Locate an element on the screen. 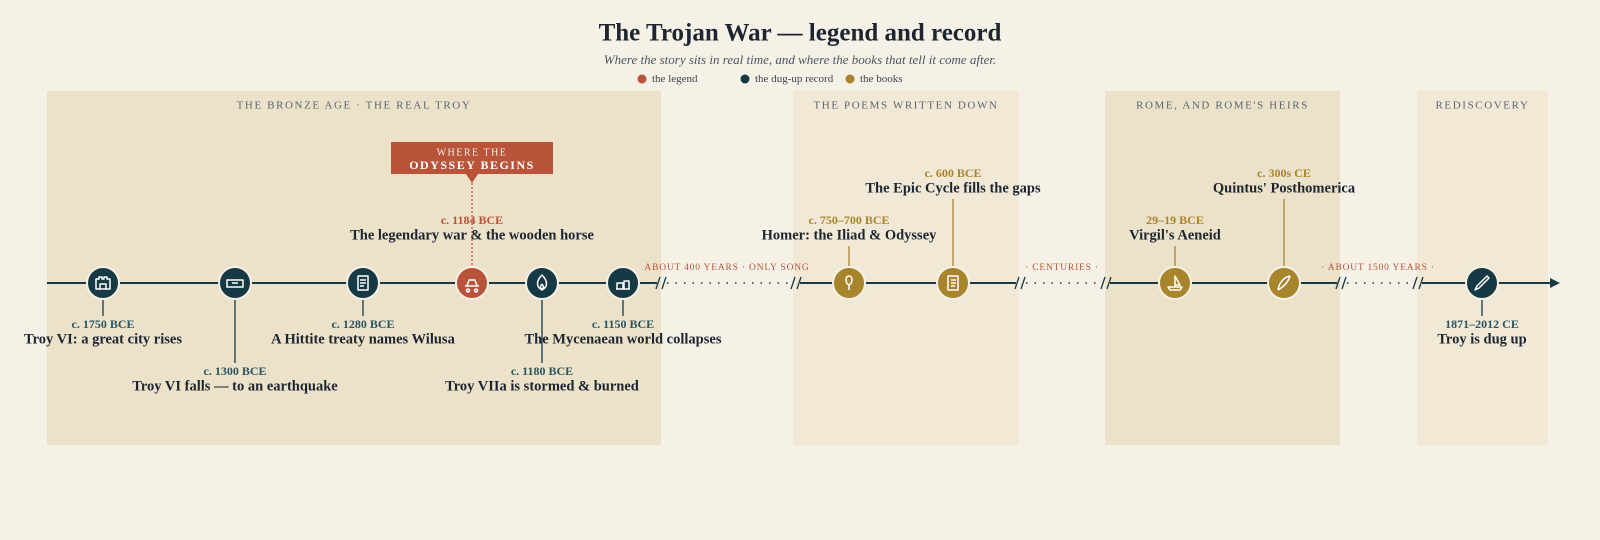 This screenshot has width=1600, height=540. event-label: A Hittite treaty names Wilusa is located at coordinates (363, 339).